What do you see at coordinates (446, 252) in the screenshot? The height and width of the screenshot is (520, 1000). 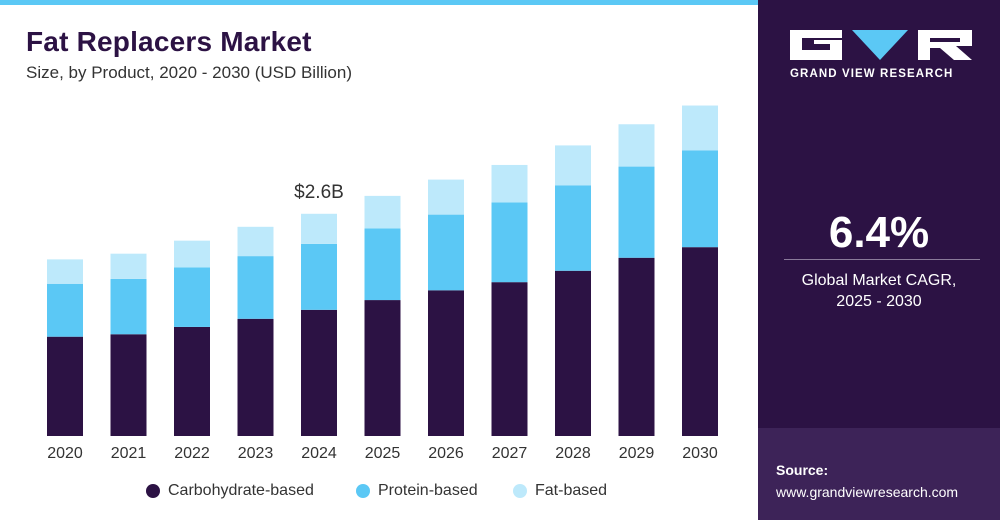 I see `bar-protein-2026` at bounding box center [446, 252].